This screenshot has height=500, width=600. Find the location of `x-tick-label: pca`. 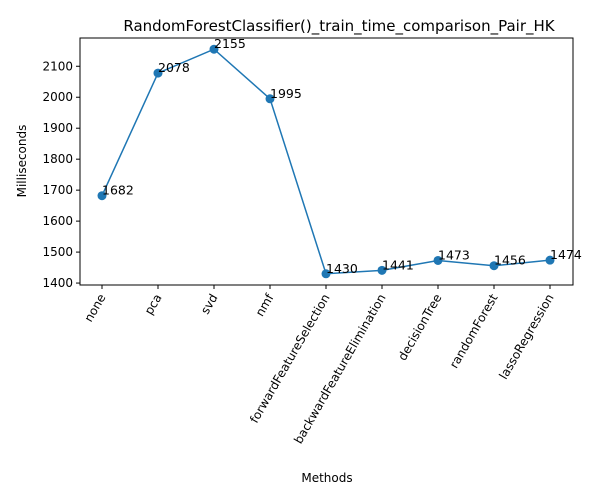

x-tick-label: pca is located at coordinates (153, 305).